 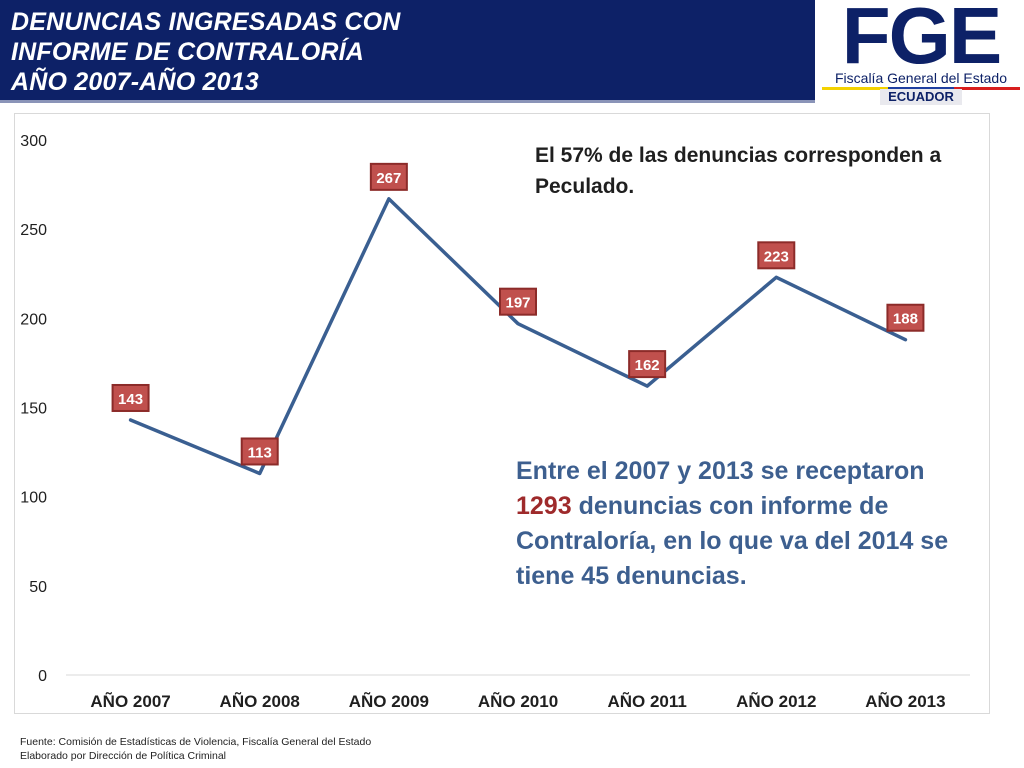 I want to click on flag-stripe-yellow, so click(x=855, y=88).